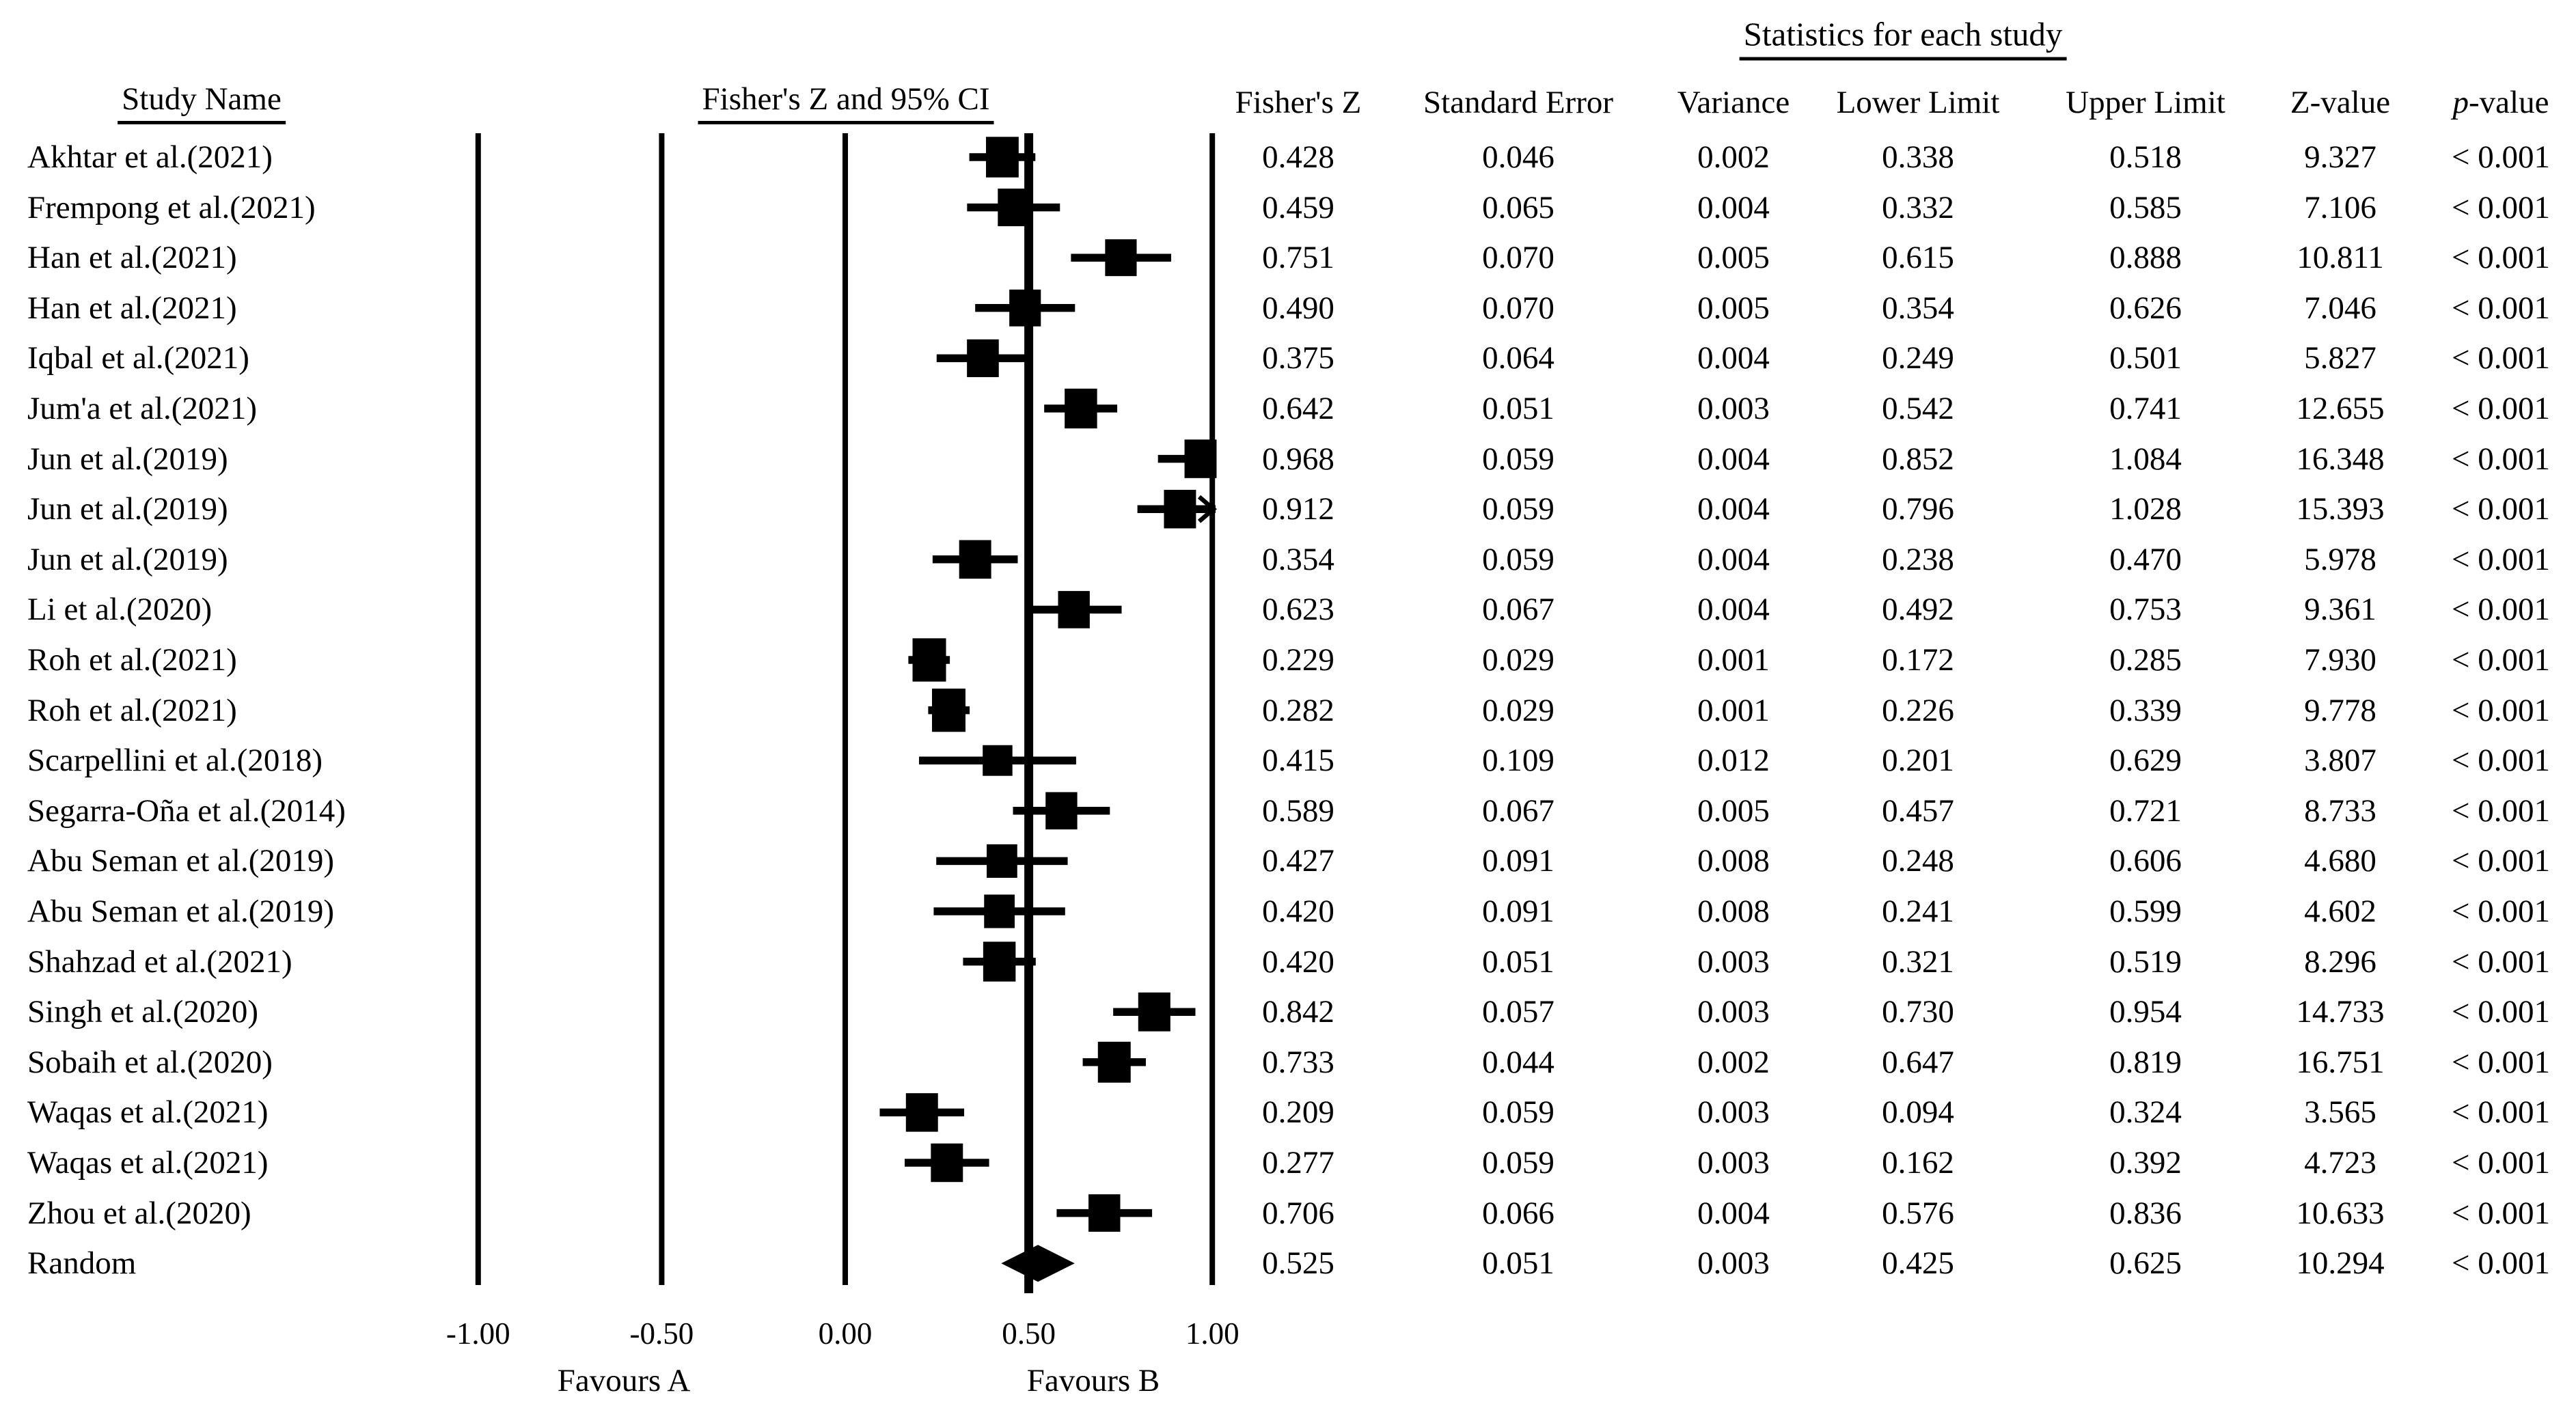 The image size is (2576, 1408). What do you see at coordinates (1518, 1264) in the screenshot?
I see `cell-standard-error: 0.051` at bounding box center [1518, 1264].